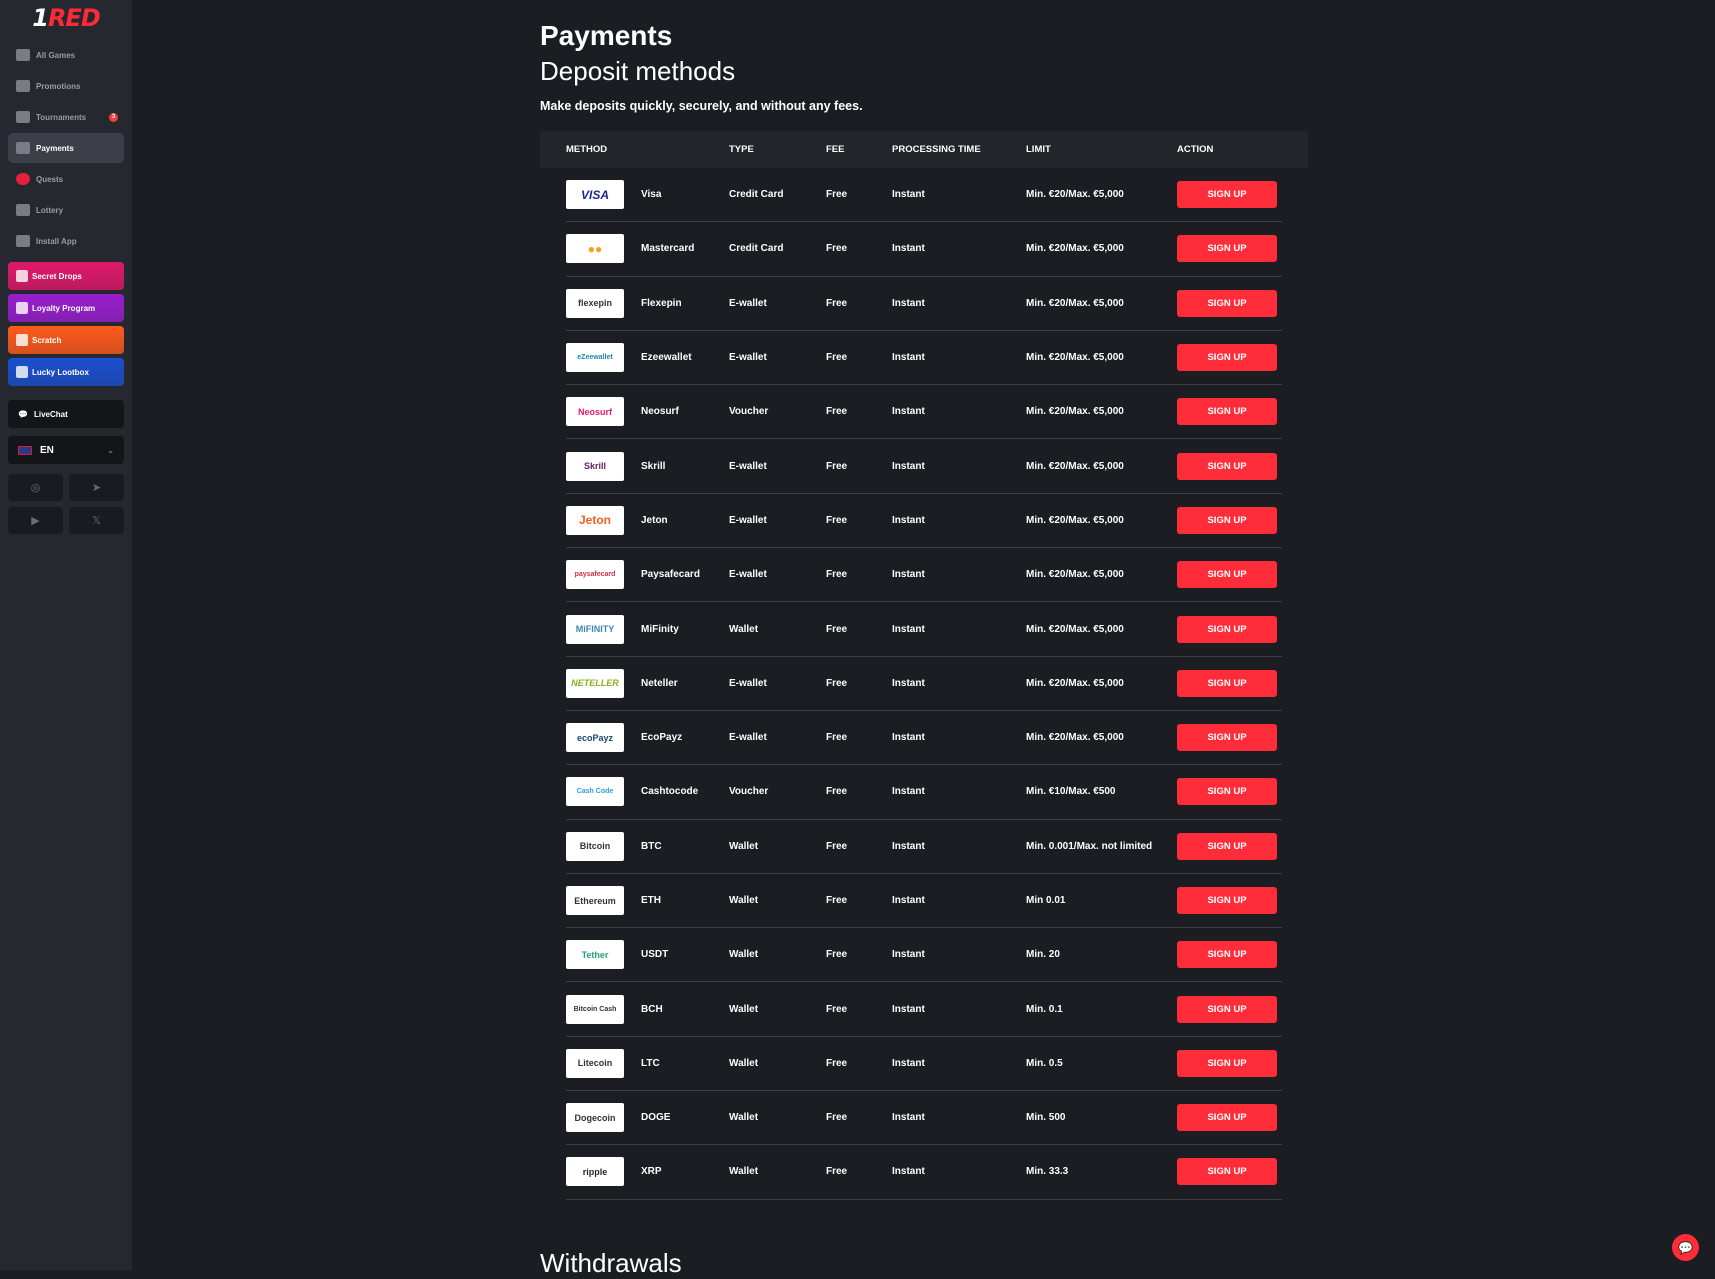 The width and height of the screenshot is (1715, 1279). Describe the element at coordinates (1046, 900) in the screenshot. I see `method-limit: Min 0.01` at that location.